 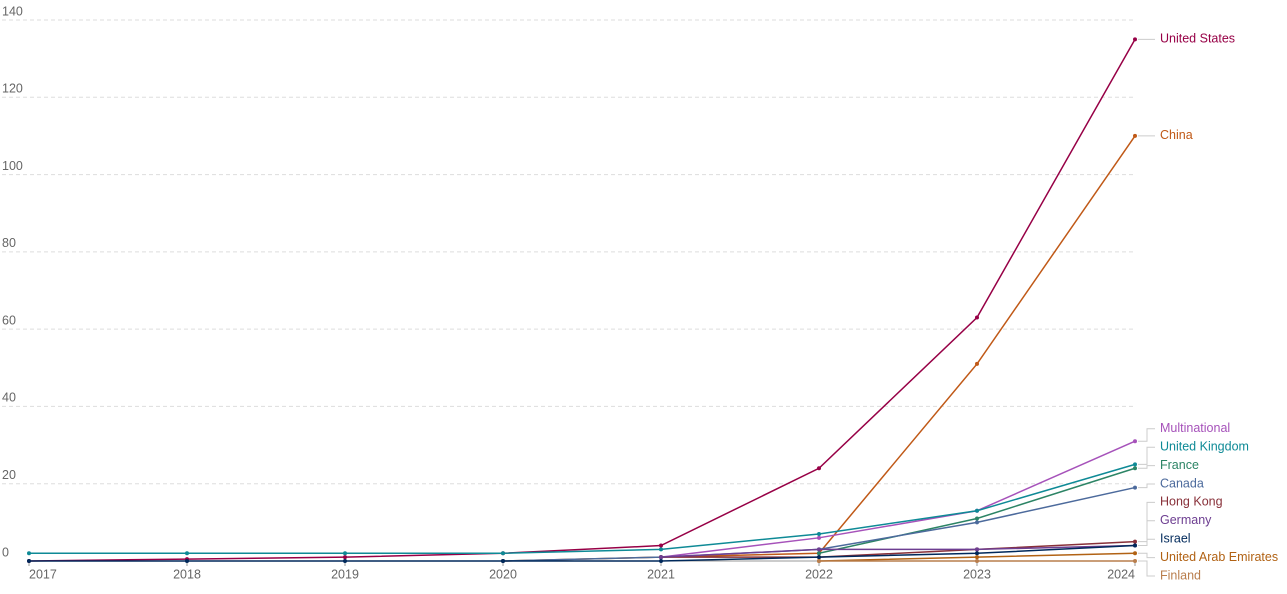 I want to click on series-label: Finland, so click(x=1180, y=575).